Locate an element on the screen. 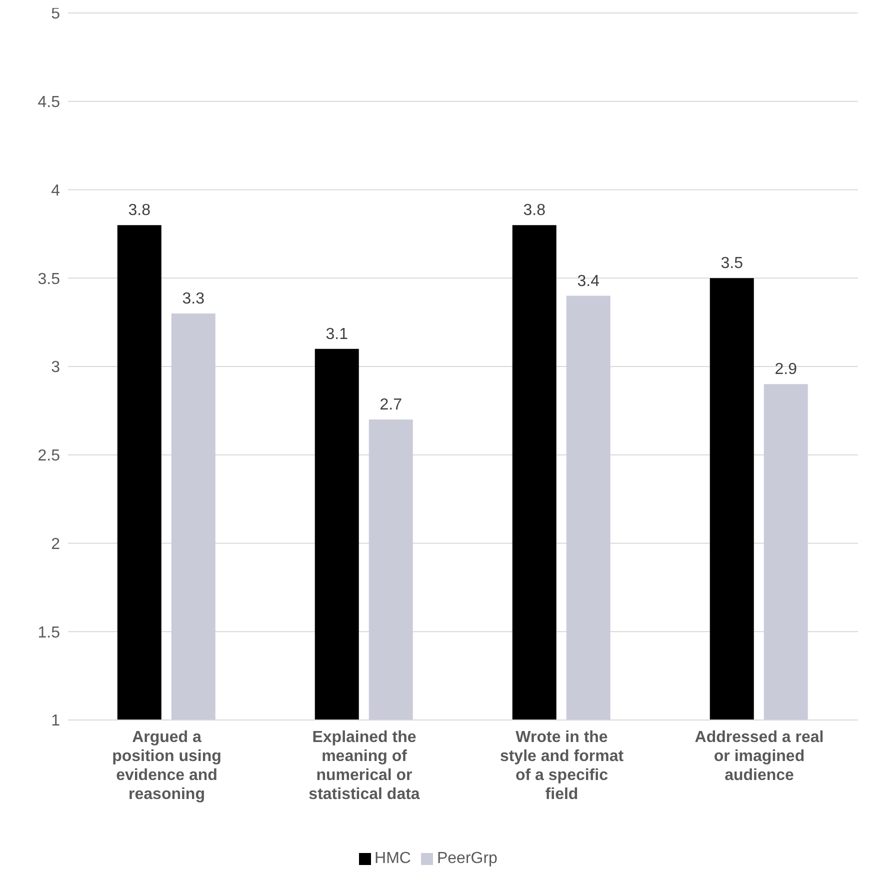  x-tick-label: Argued a position using evidence and reasoning is located at coordinates (167, 766).